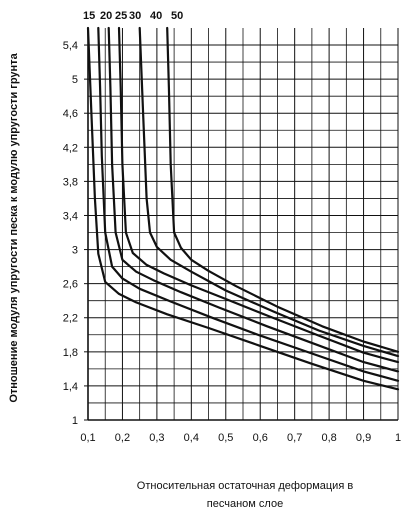 This screenshot has width=410, height=520. Describe the element at coordinates (70, 46) in the screenshot. I see `y-tick-label: 5,4` at that location.